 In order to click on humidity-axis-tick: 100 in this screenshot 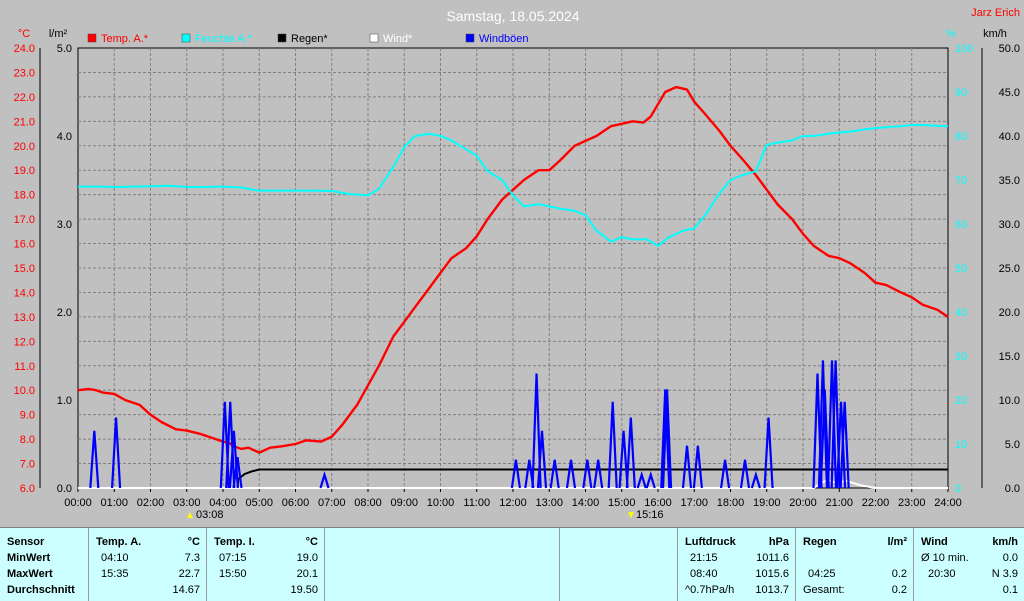, I will do `click(964, 49)`.